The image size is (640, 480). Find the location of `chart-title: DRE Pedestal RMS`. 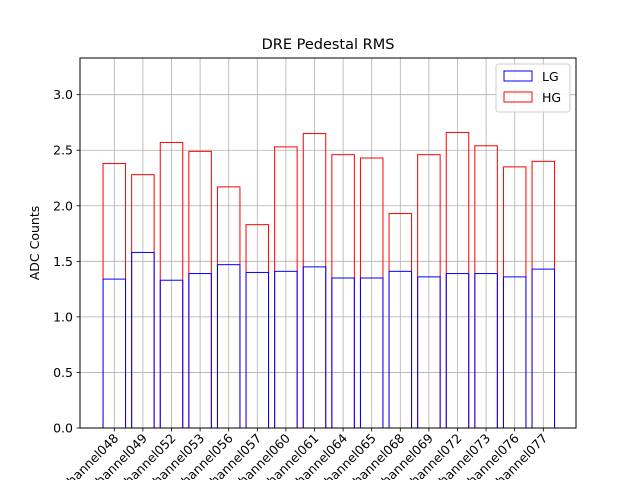

chart-title: DRE Pedestal RMS is located at coordinates (328, 45).